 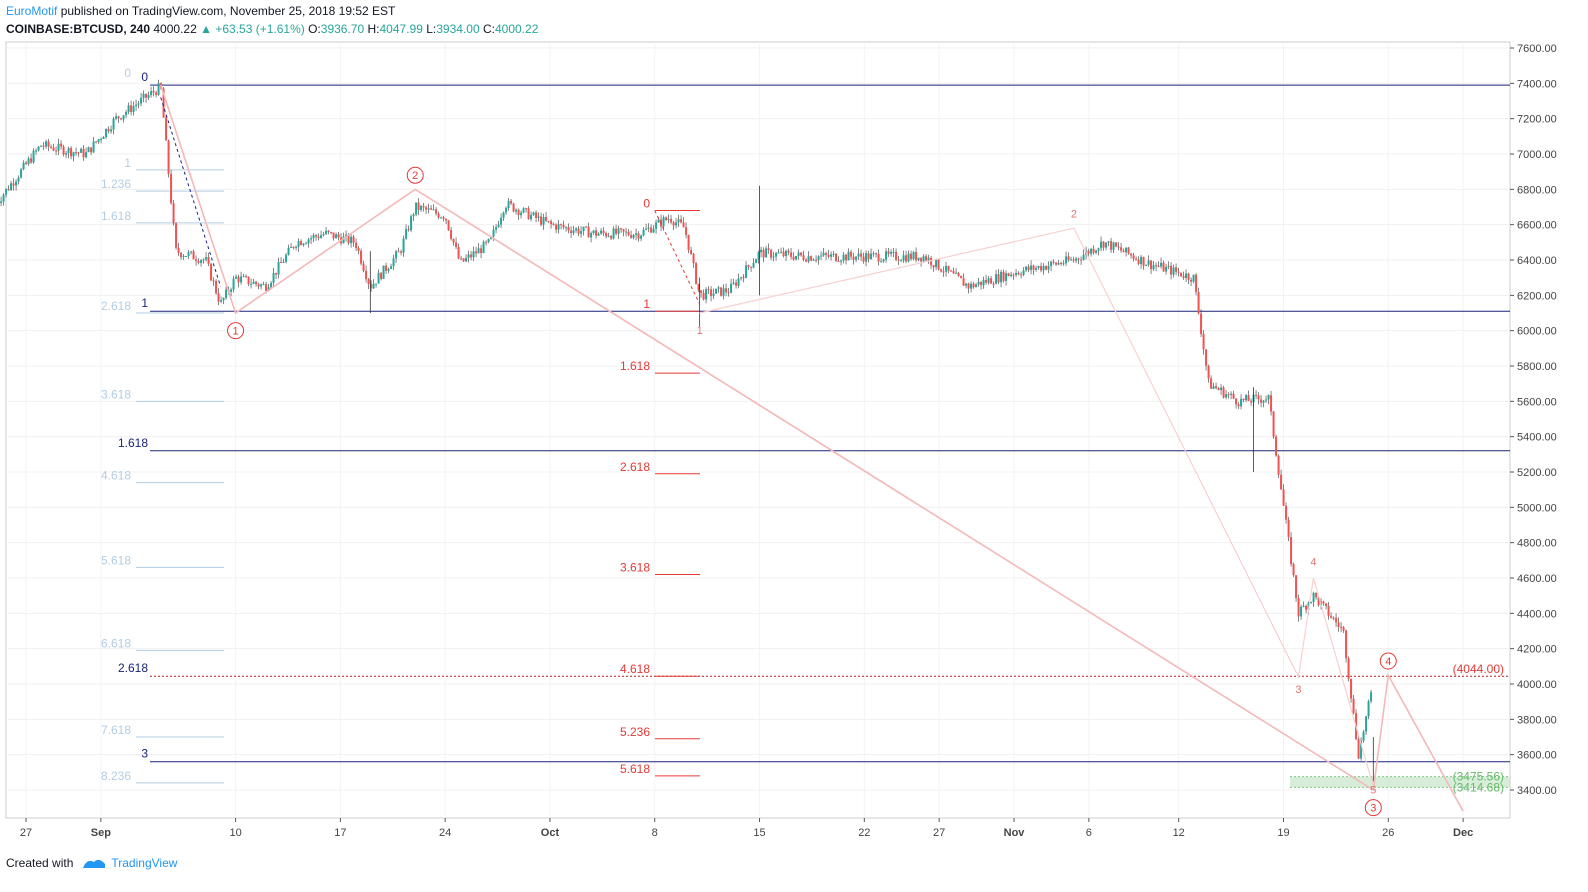 What do you see at coordinates (1388, 662) in the screenshot?
I see `wave-label-major: 4` at bounding box center [1388, 662].